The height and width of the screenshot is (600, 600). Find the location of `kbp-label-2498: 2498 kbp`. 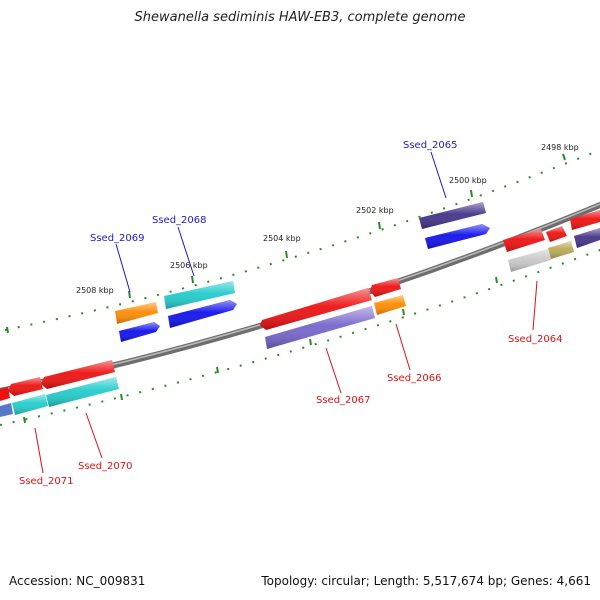

kbp-label-2498: 2498 kbp is located at coordinates (560, 147).